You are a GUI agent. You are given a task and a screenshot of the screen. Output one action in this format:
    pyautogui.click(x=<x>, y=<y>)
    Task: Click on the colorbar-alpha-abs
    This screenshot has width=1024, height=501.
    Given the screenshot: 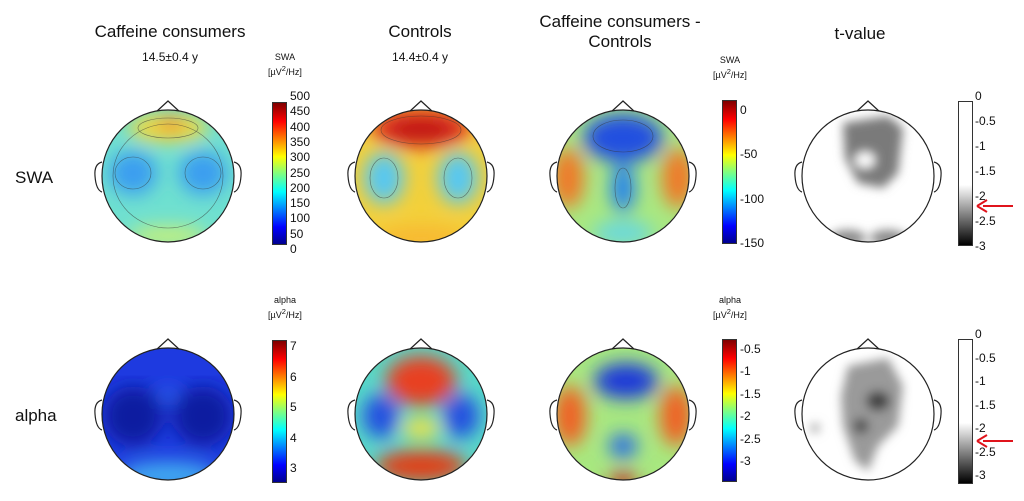 What is the action you would take?
    pyautogui.click(x=279, y=411)
    